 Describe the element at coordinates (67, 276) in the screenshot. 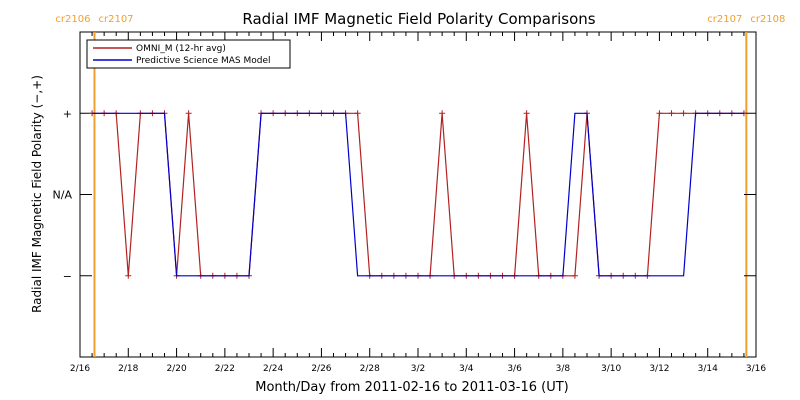

I see `y-tick-label: −` at that location.